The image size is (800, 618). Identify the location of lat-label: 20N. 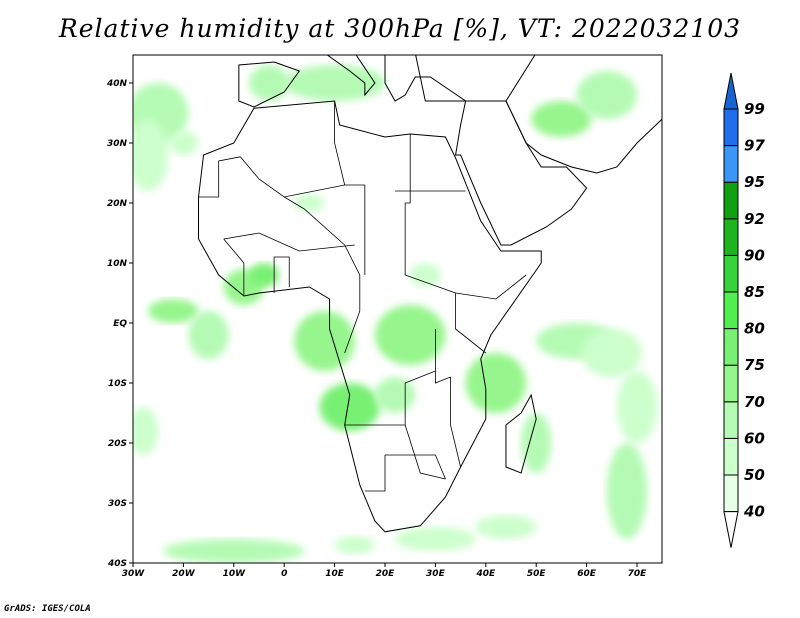
(117, 204).